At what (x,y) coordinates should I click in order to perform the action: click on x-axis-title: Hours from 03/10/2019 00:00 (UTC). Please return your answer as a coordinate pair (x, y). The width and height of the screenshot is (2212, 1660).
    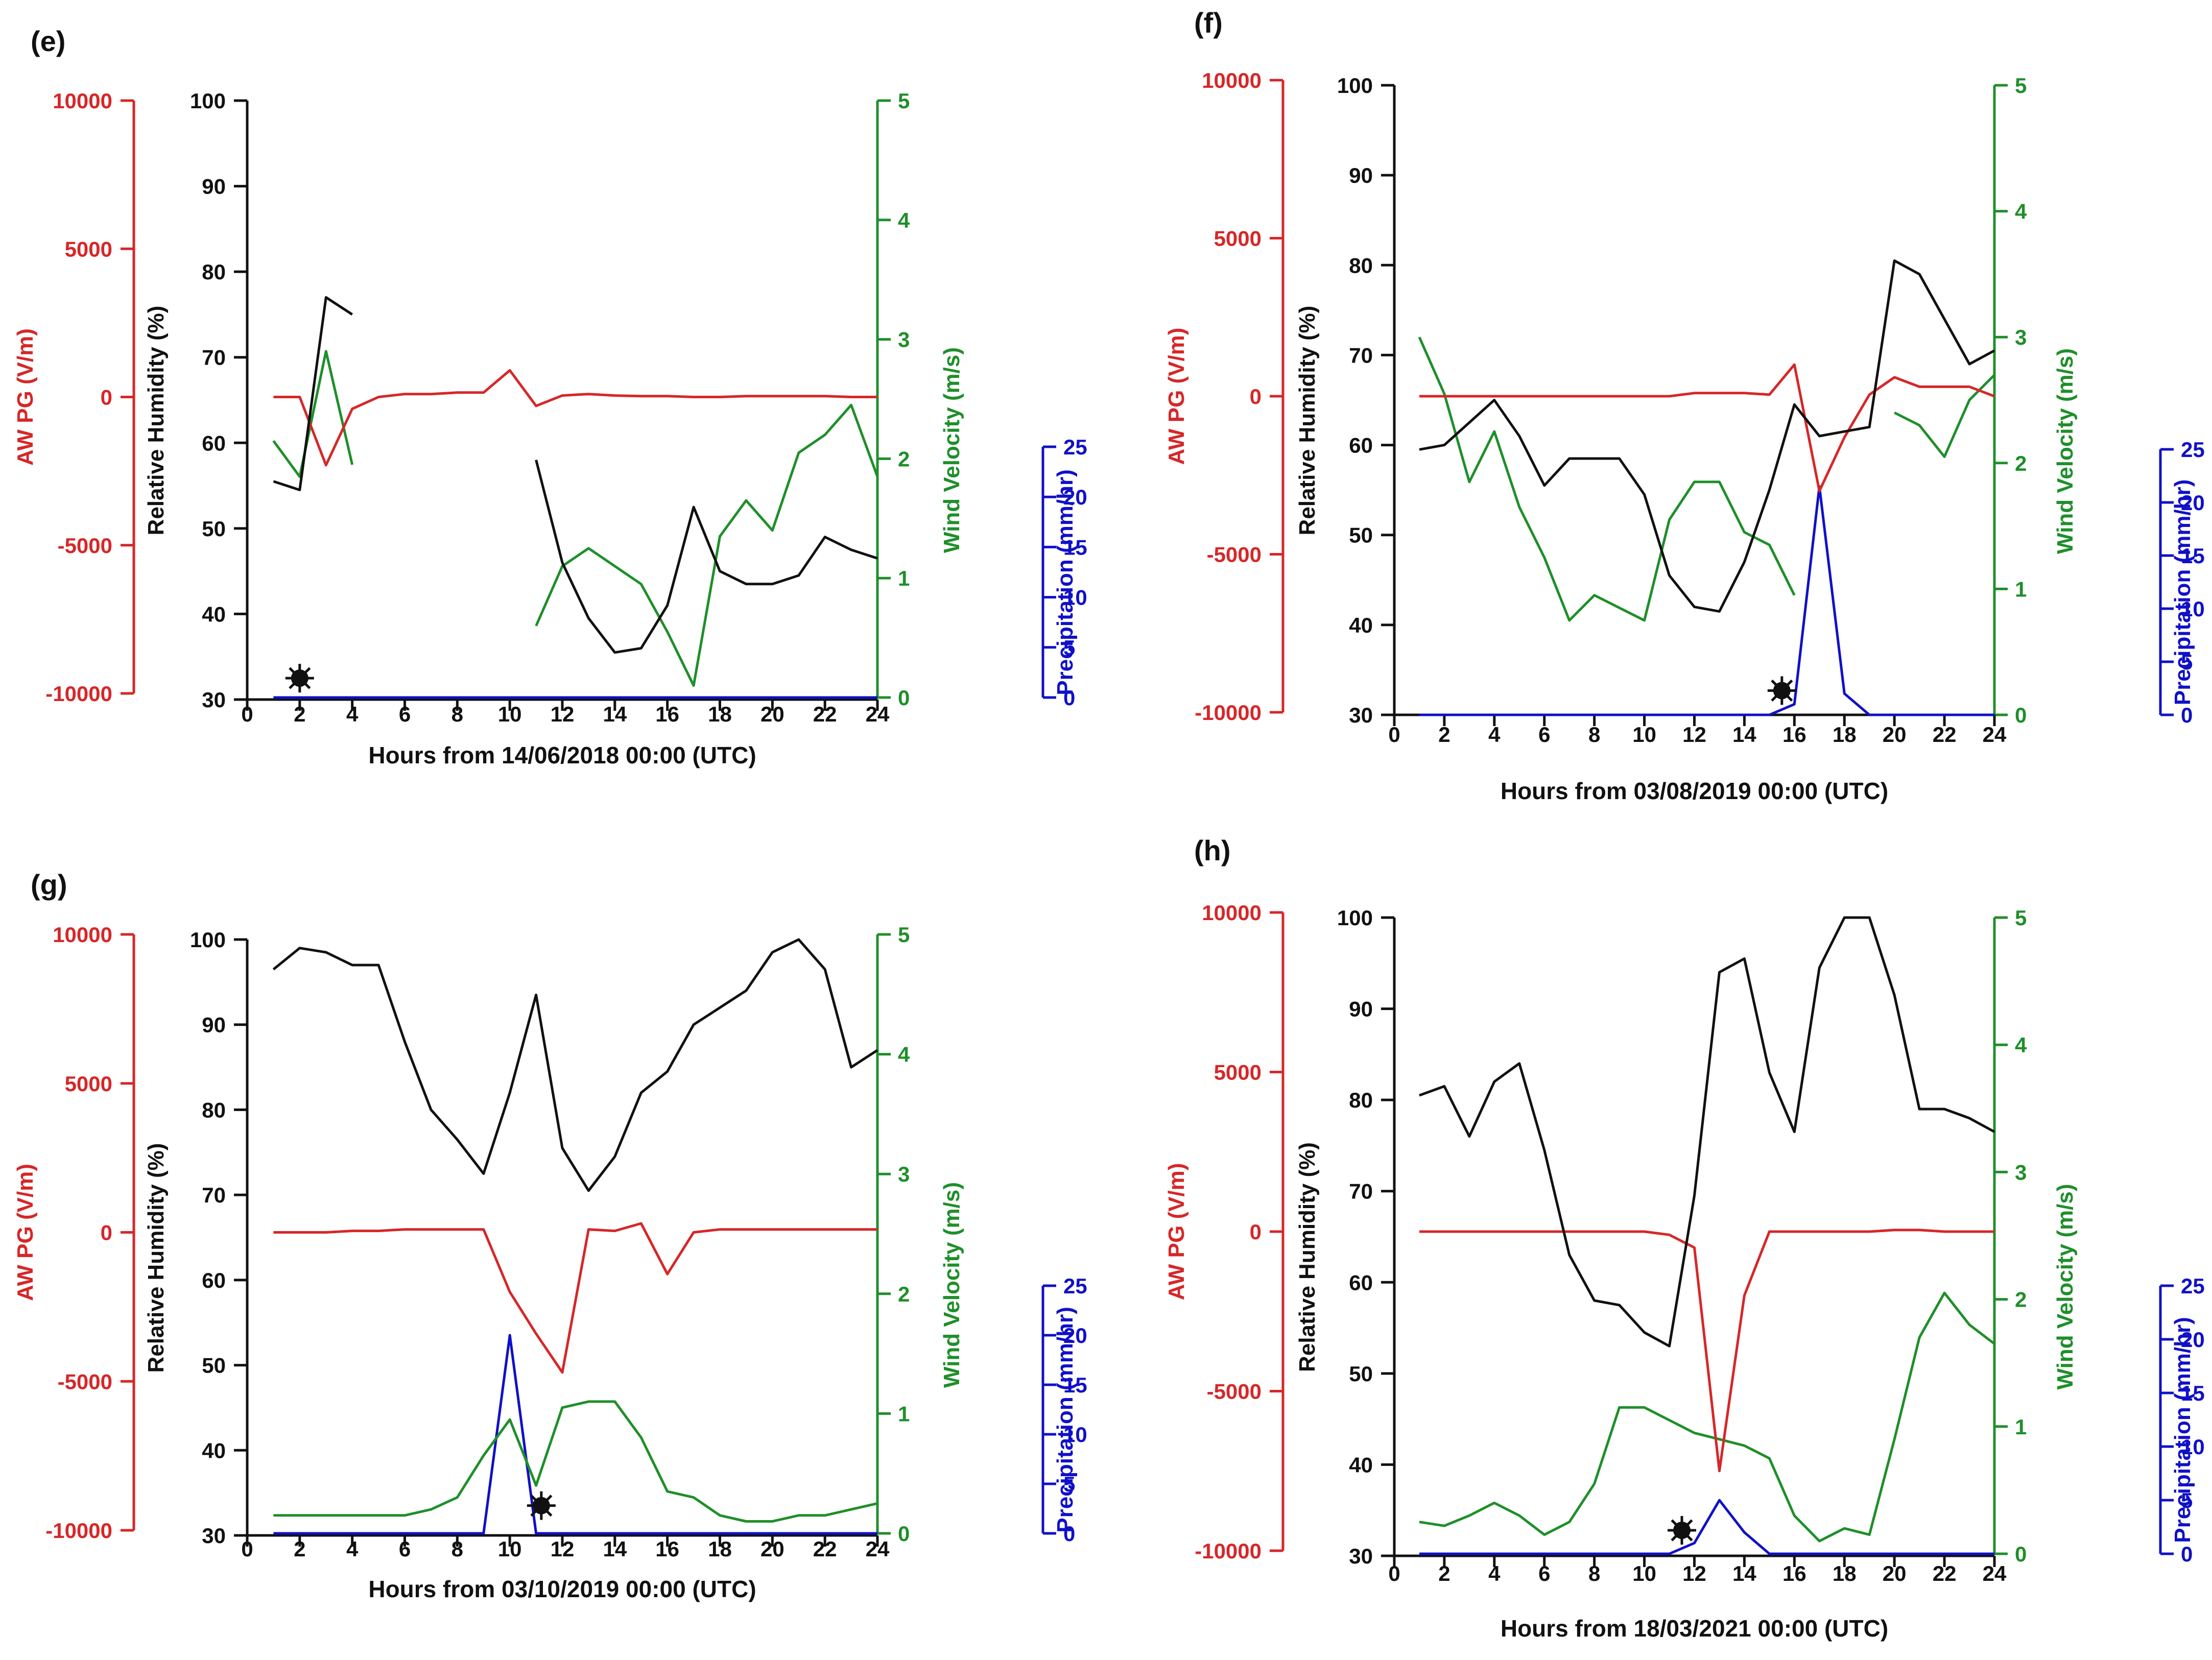
    Looking at the image, I should click on (562, 1589).